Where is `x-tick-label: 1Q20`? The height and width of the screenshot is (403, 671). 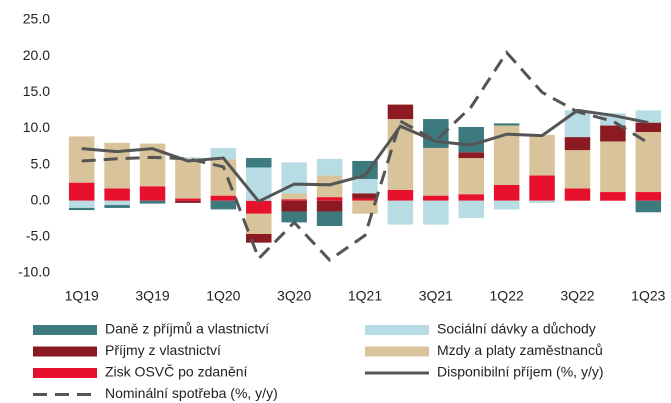
x-tick-label: 1Q20 is located at coordinates (223, 296).